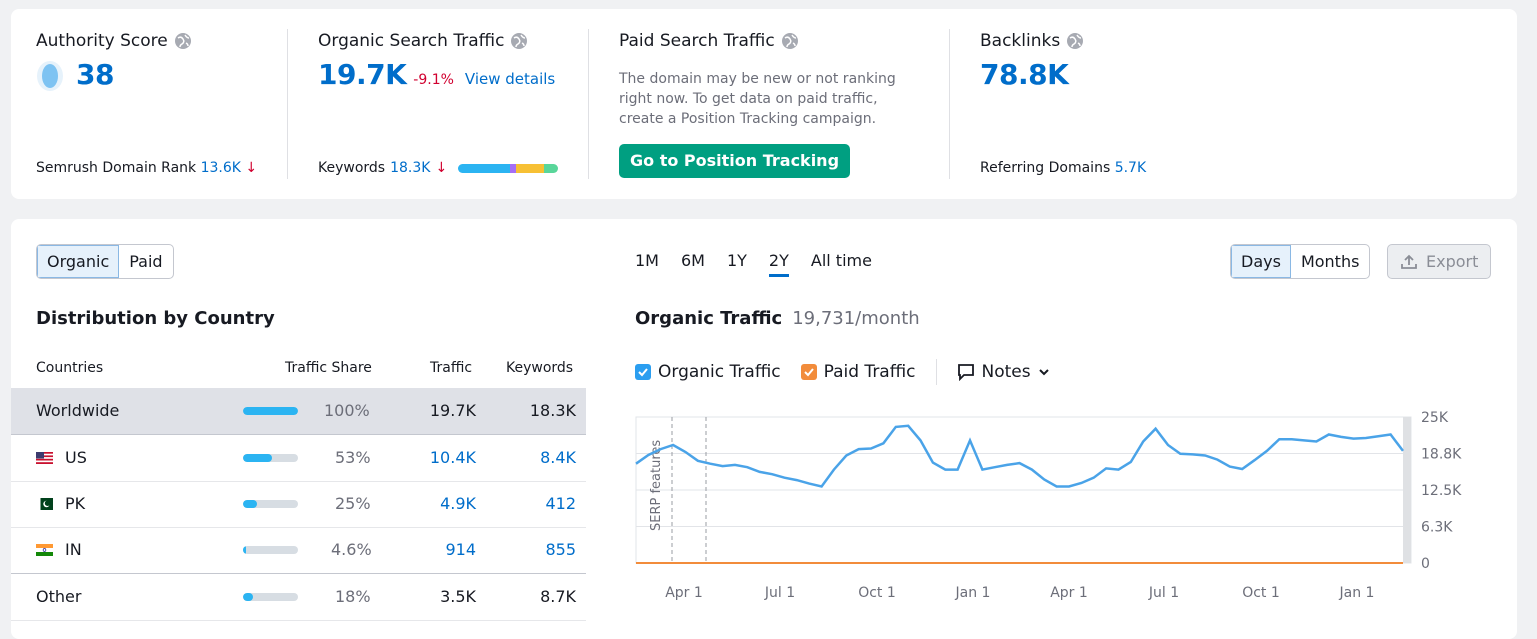  I want to click on y-tick-label: 25K, so click(1435, 418).